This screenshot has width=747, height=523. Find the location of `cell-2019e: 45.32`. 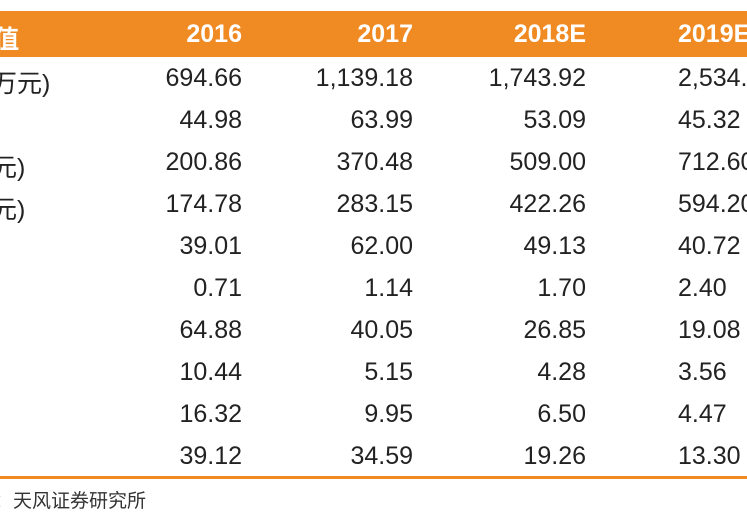

cell-2019e: 45.32 is located at coordinates (709, 120).